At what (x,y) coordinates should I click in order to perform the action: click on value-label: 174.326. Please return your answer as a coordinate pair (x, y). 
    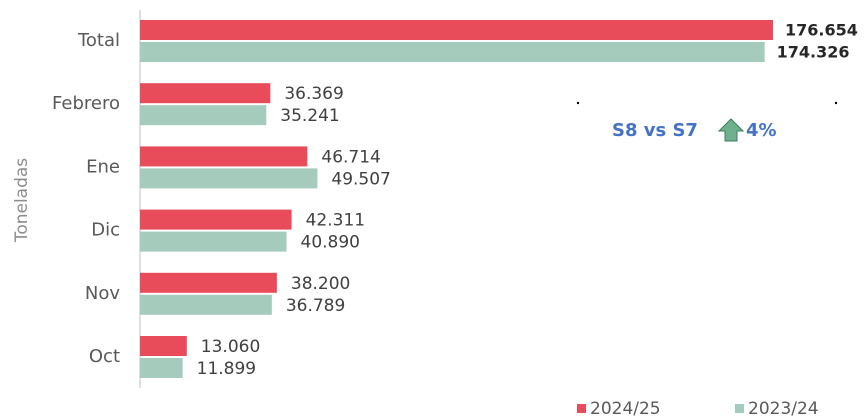
    Looking at the image, I should click on (813, 52).